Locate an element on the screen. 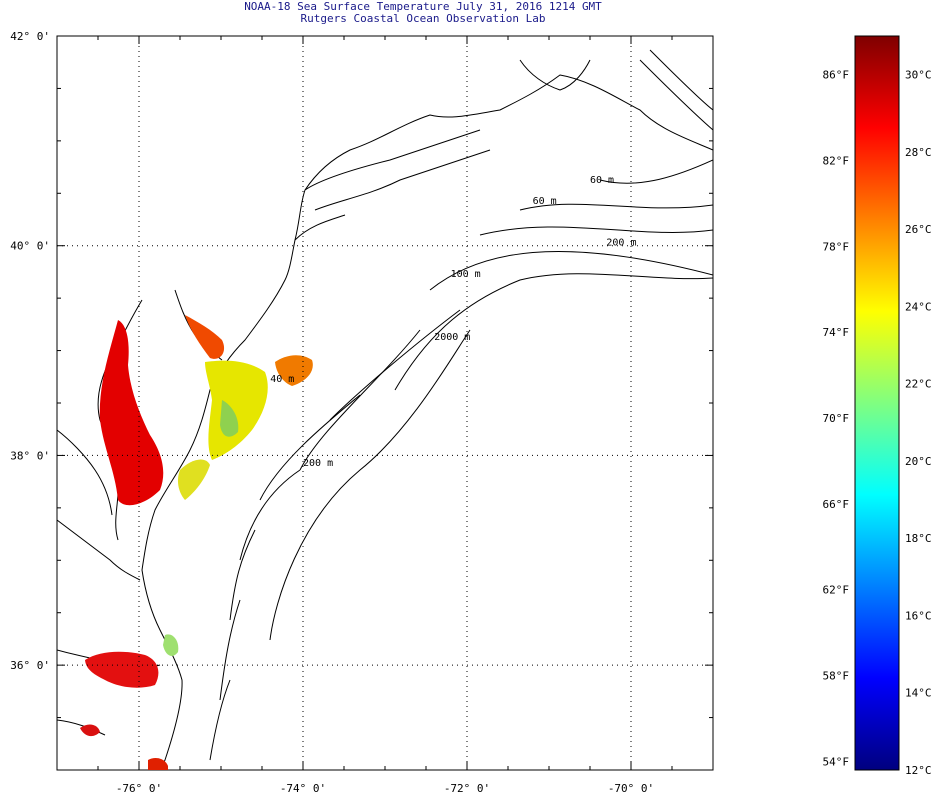 The width and height of the screenshot is (936, 800). fahrenheit-tick-label: 62°F is located at coordinates (836, 590).